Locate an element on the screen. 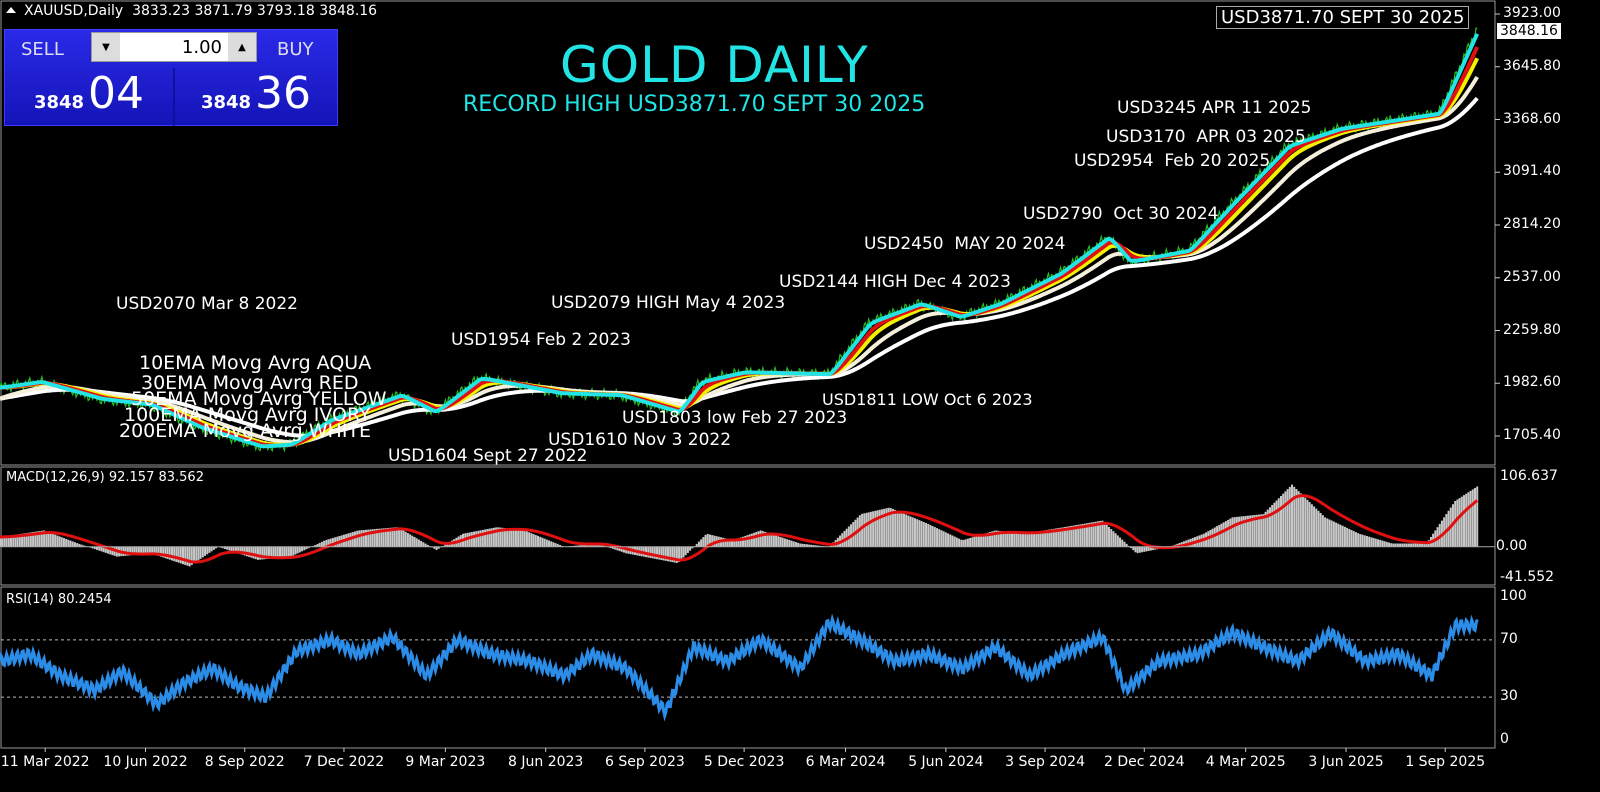 Image resolution: width=1600 pixels, height=792 pixels. annotation: USD1811 LOW Oct 6 2023 is located at coordinates (927, 399).